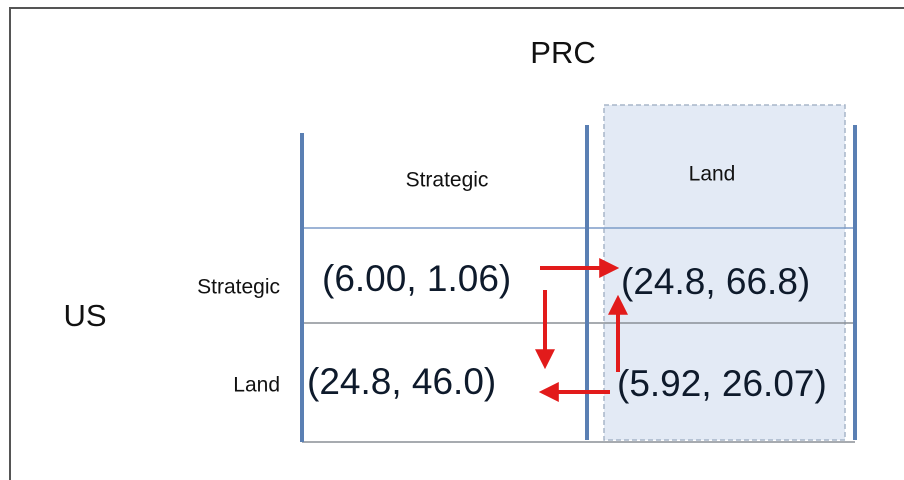 Image resolution: width=904 pixels, height=480 pixels. I want to click on row-header: Strategic, so click(238, 287).